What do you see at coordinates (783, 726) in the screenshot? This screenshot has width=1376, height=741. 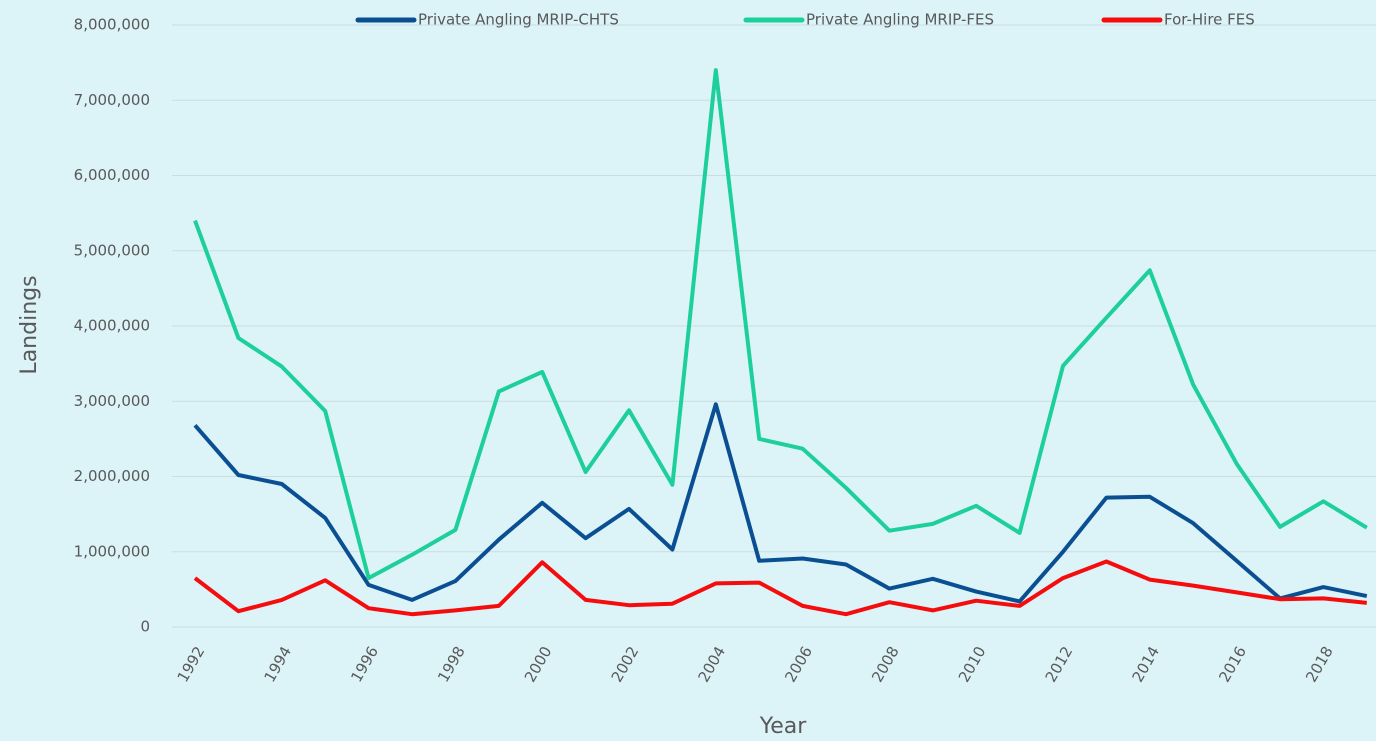 I see `x-axis-title: Year` at bounding box center [783, 726].